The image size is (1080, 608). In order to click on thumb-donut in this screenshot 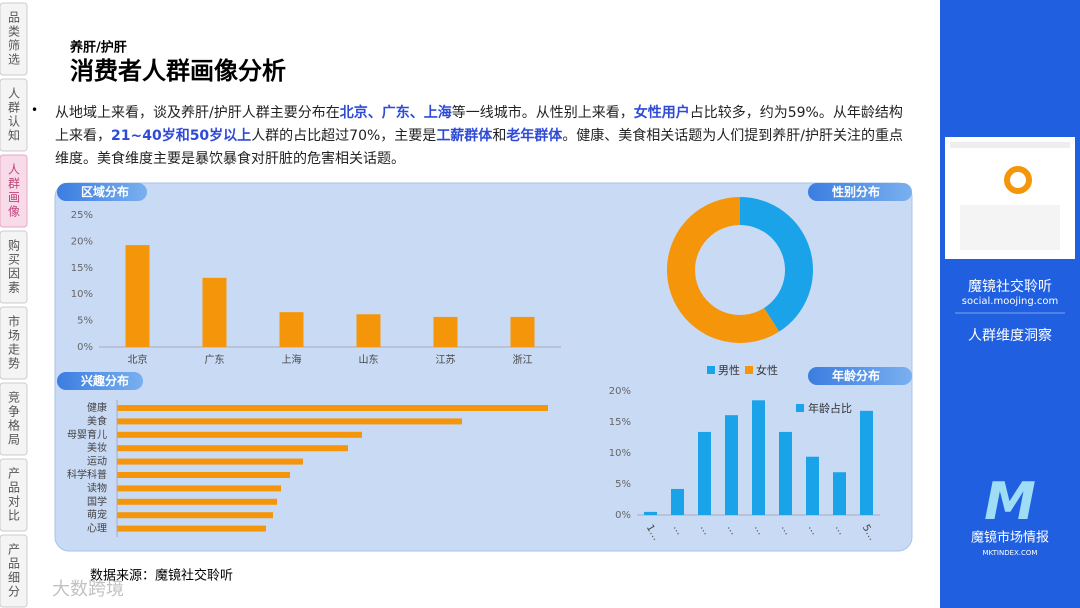, I will do `click(1018, 180)`.